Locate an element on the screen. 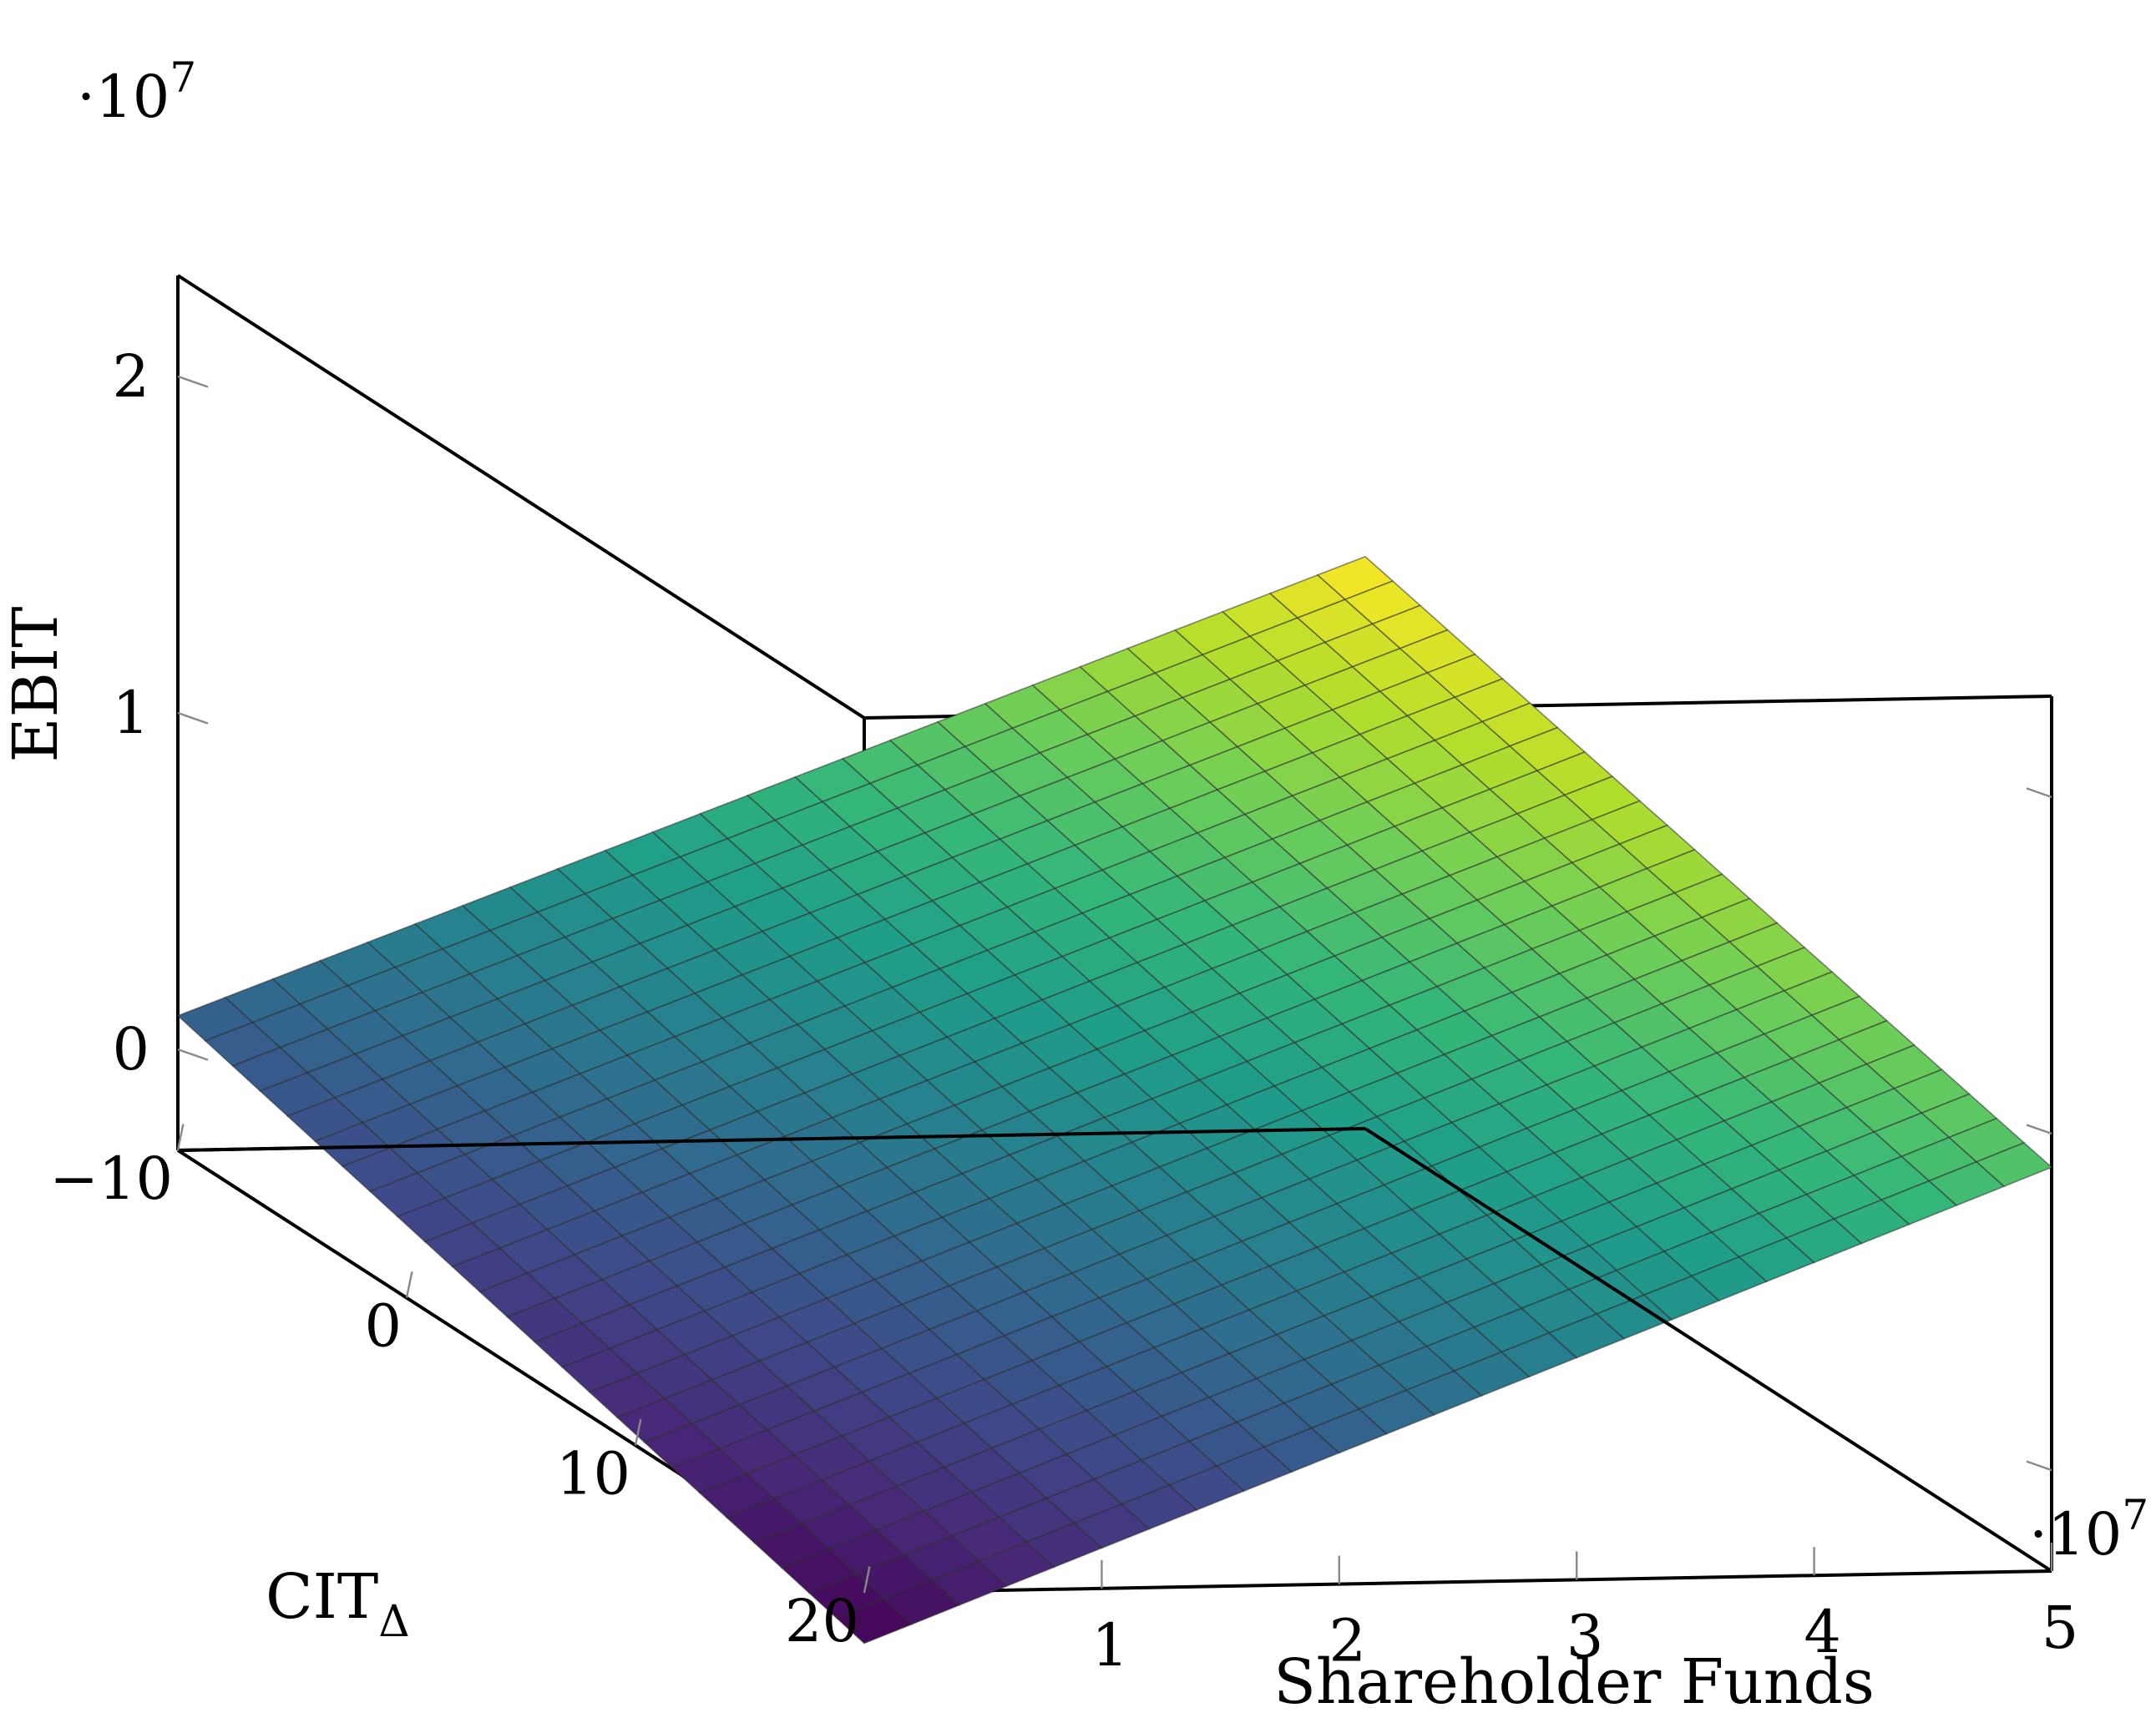  z-tick-label: 1 is located at coordinates (130, 713).